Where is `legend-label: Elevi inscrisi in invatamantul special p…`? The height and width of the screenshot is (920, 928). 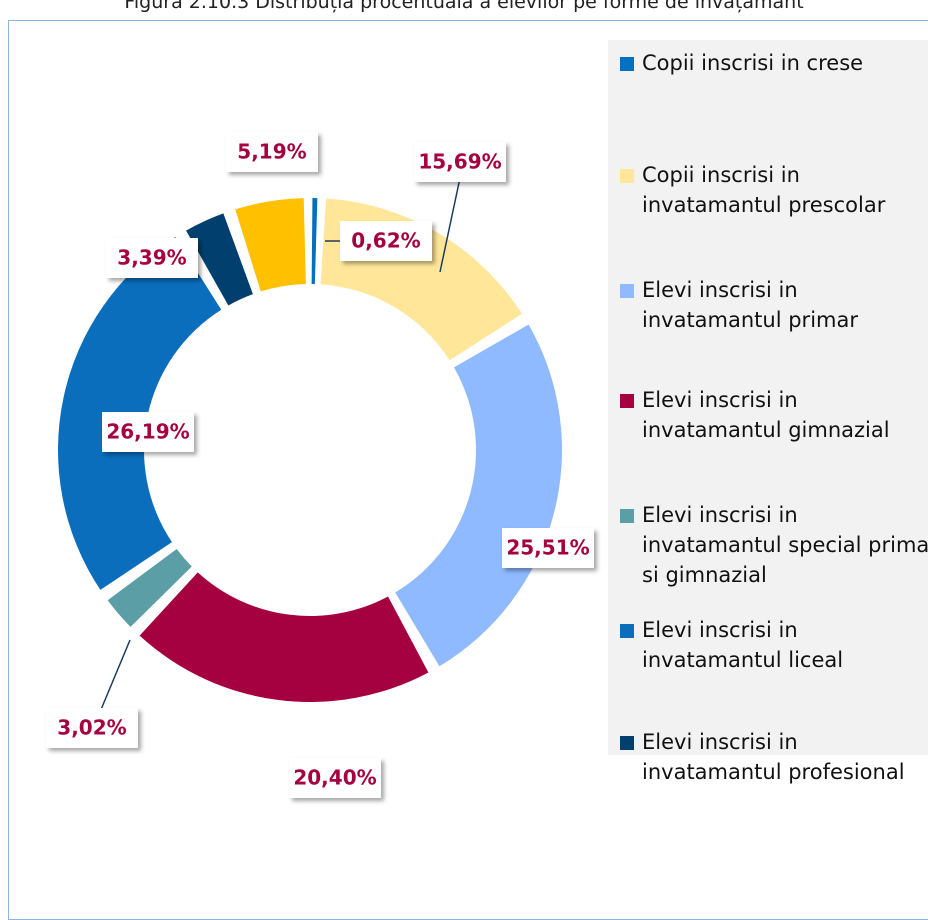
legend-label: Elevi inscrisi in invatamantul special p… is located at coordinates (785, 545).